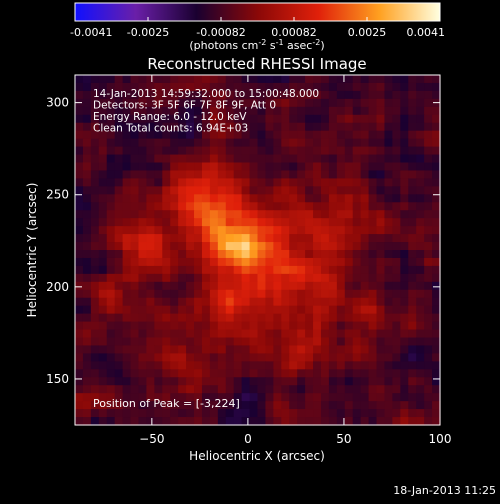  I want to click on y-tick-label: 150, so click(57, 379).